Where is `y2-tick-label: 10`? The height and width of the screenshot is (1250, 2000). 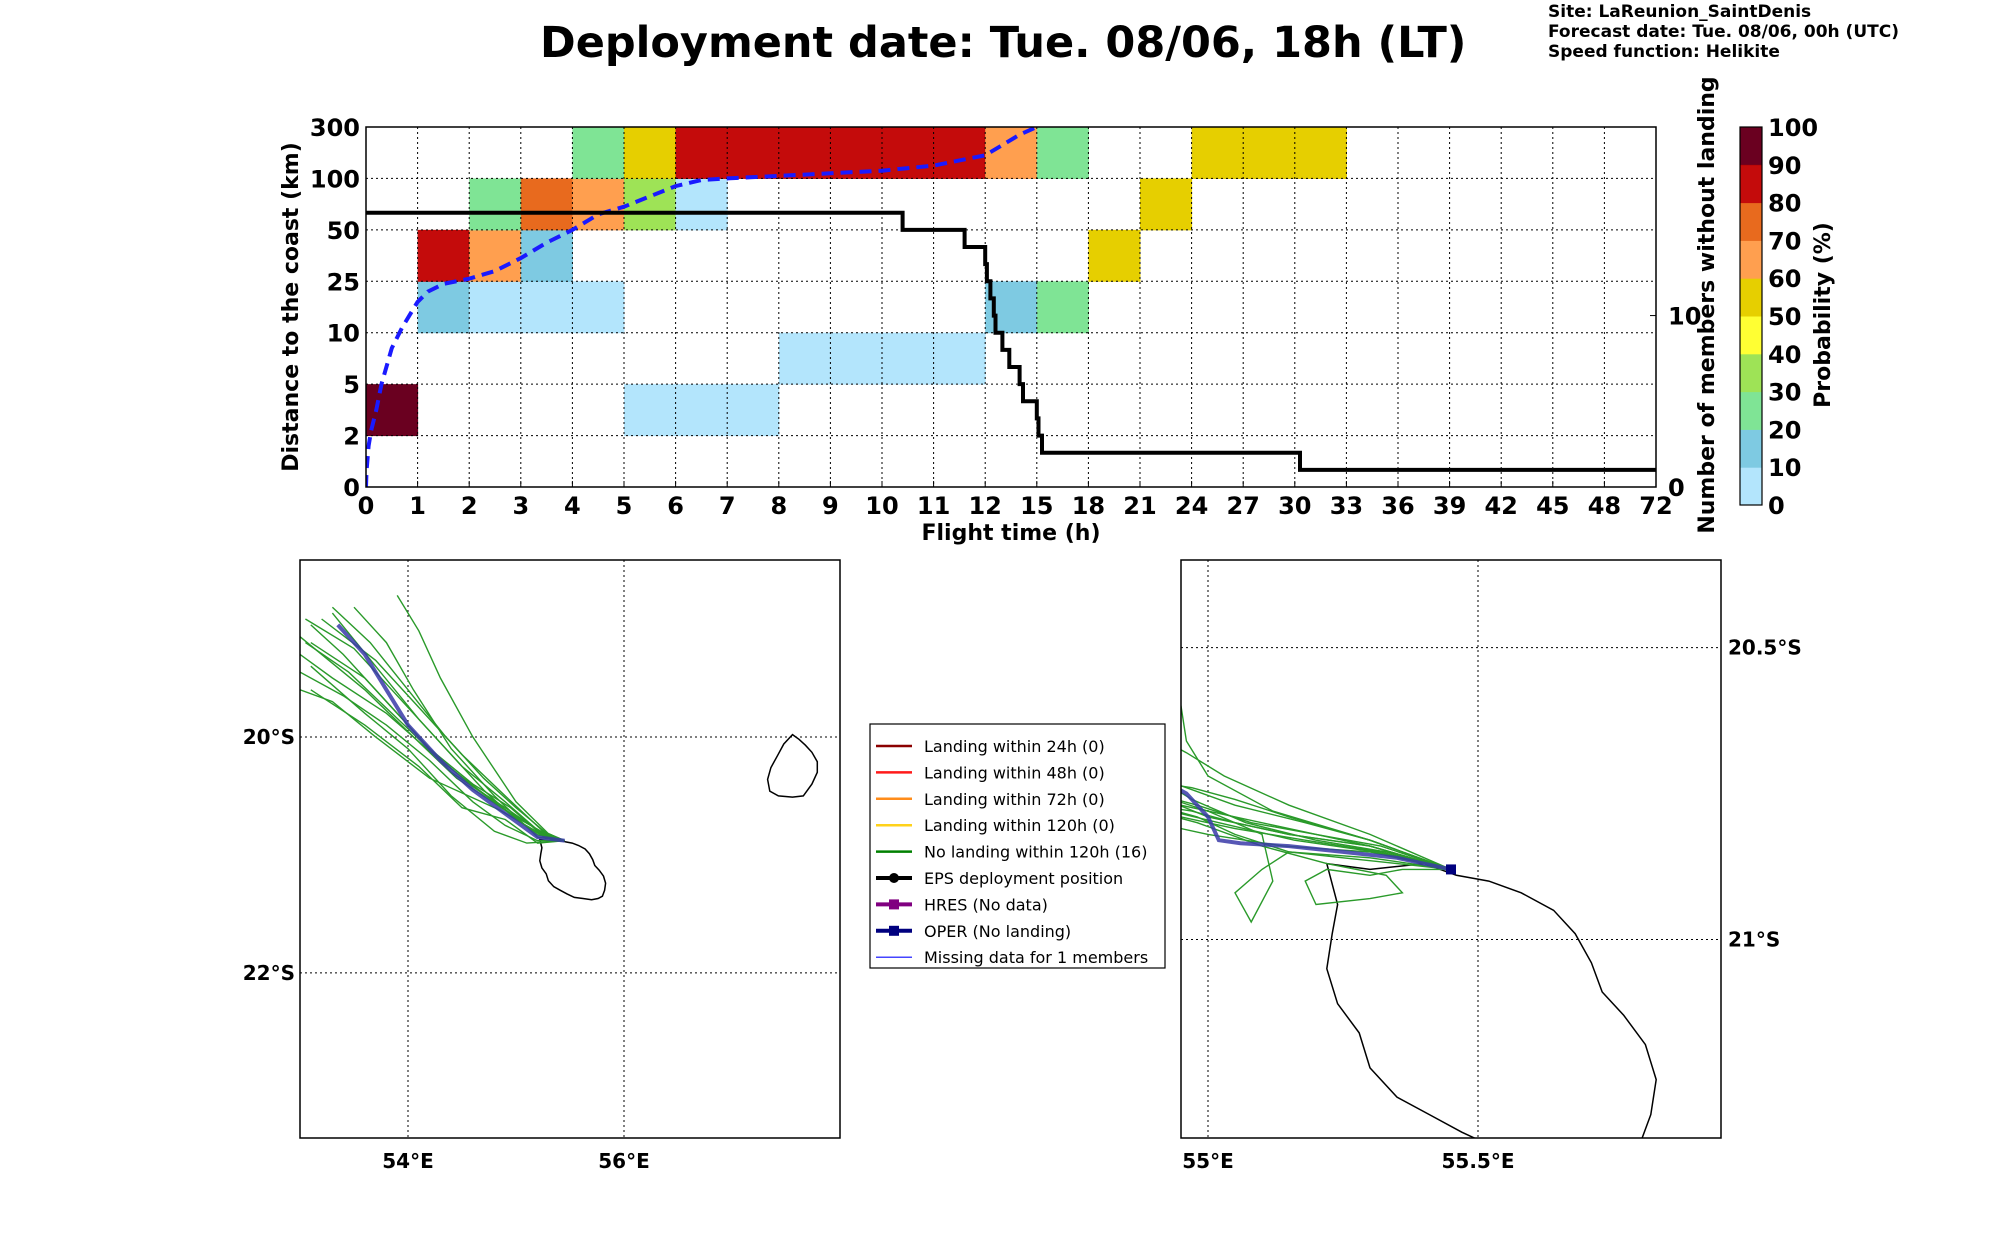 y2-tick-label: 10 is located at coordinates (1684, 317).